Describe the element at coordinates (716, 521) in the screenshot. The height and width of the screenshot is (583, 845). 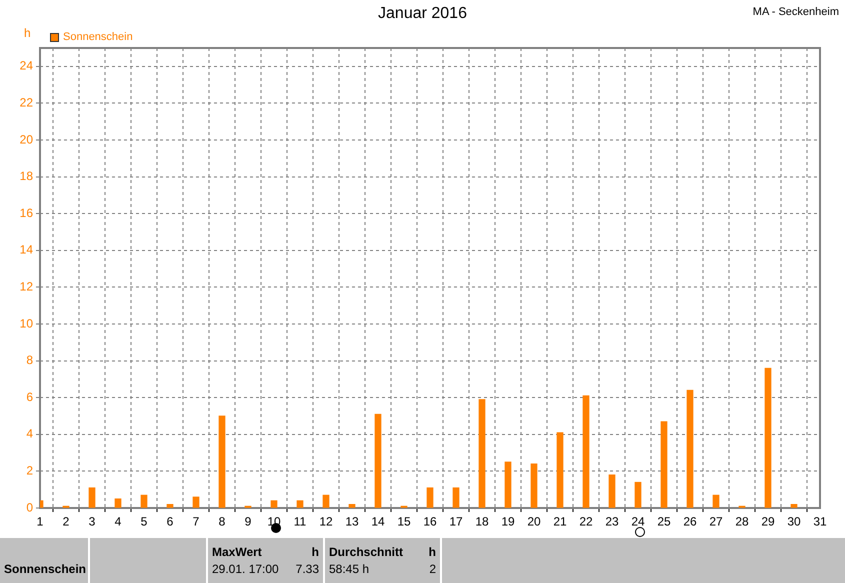
I see `x-tick-label: 27` at that location.